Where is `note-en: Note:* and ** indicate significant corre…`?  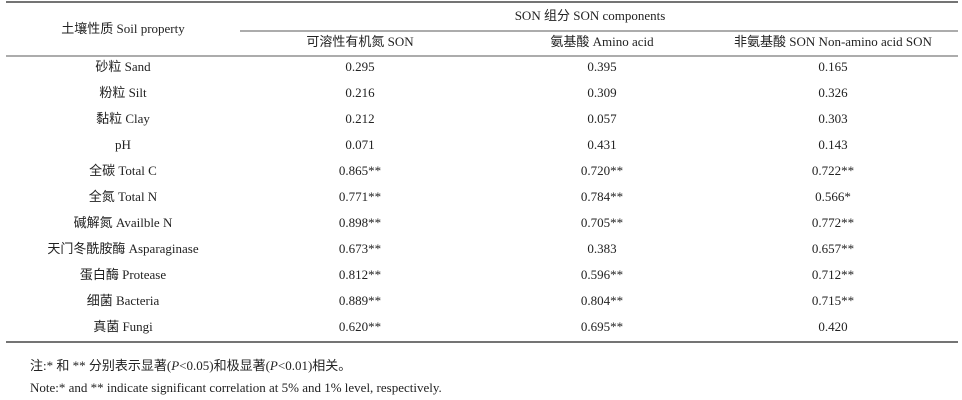 note-en: Note:* and ** indicate significant corre… is located at coordinates (236, 387).